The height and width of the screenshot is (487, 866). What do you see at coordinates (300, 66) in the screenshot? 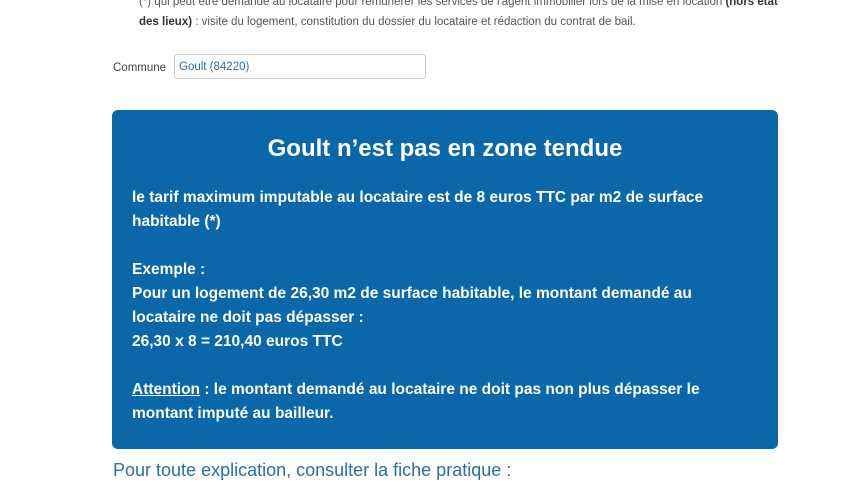
I see `commune-input` at bounding box center [300, 66].